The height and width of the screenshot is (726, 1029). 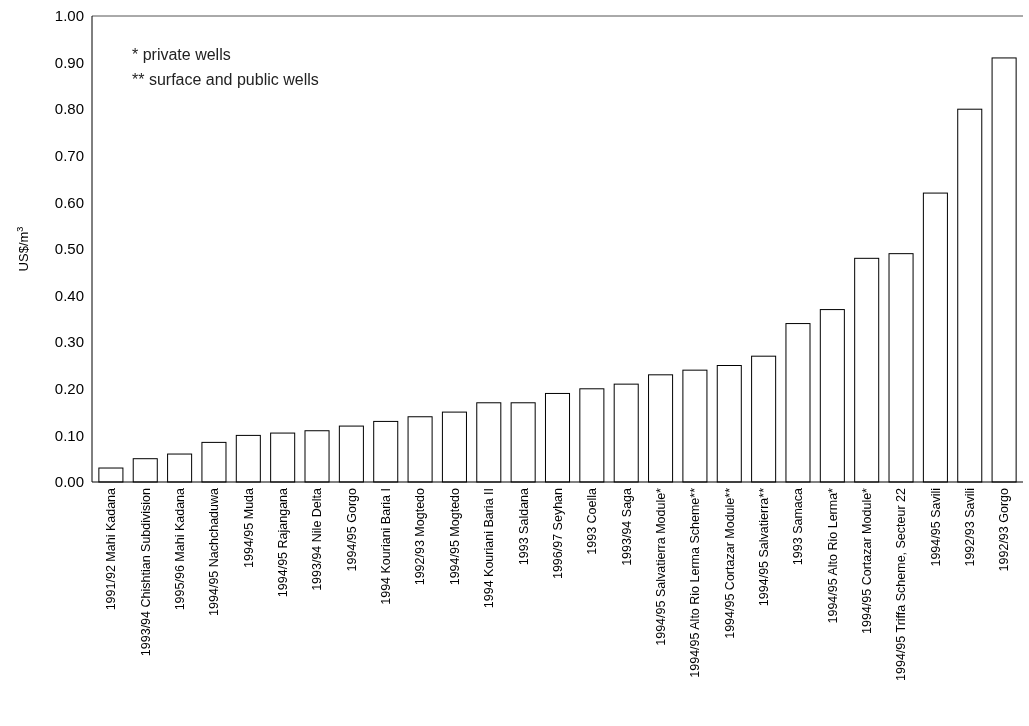 What do you see at coordinates (69, 109) in the screenshot?
I see `y-tick-label: 0.80` at bounding box center [69, 109].